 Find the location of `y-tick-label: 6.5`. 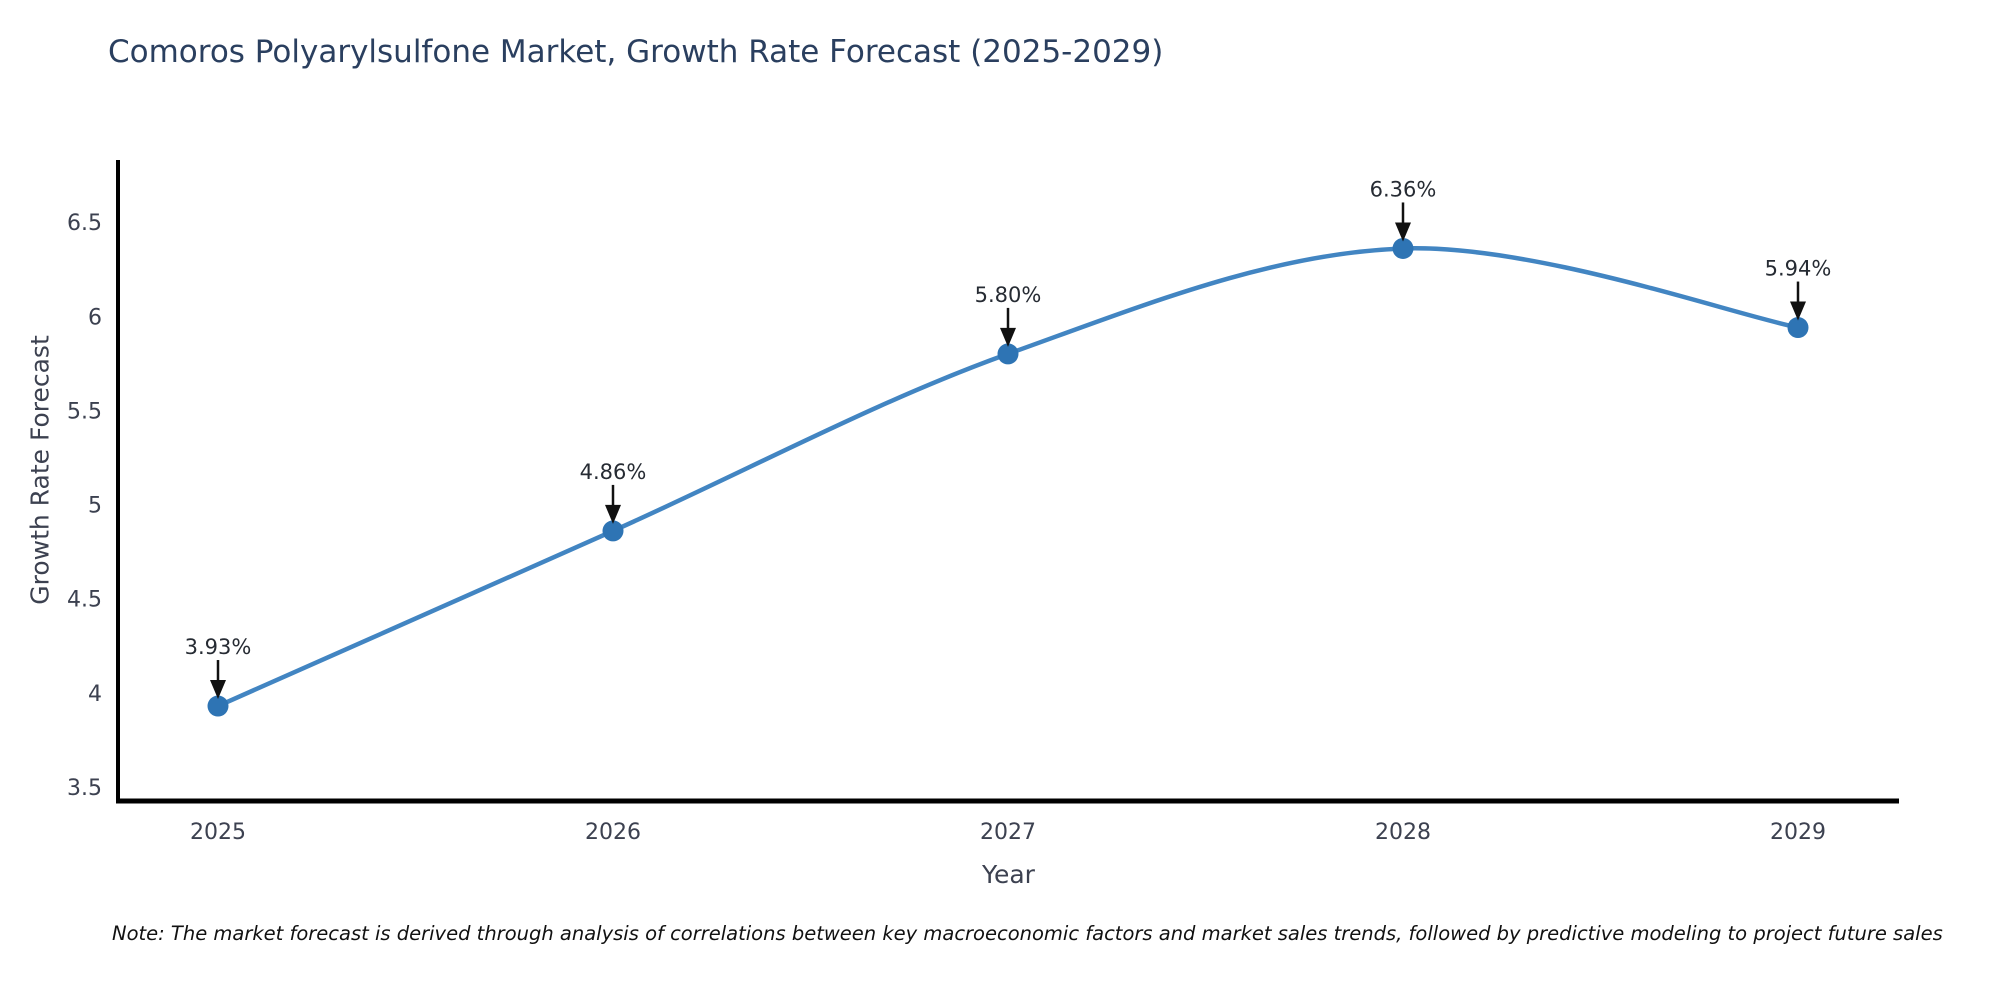

y-tick-label: 6.5 is located at coordinates (84, 223).